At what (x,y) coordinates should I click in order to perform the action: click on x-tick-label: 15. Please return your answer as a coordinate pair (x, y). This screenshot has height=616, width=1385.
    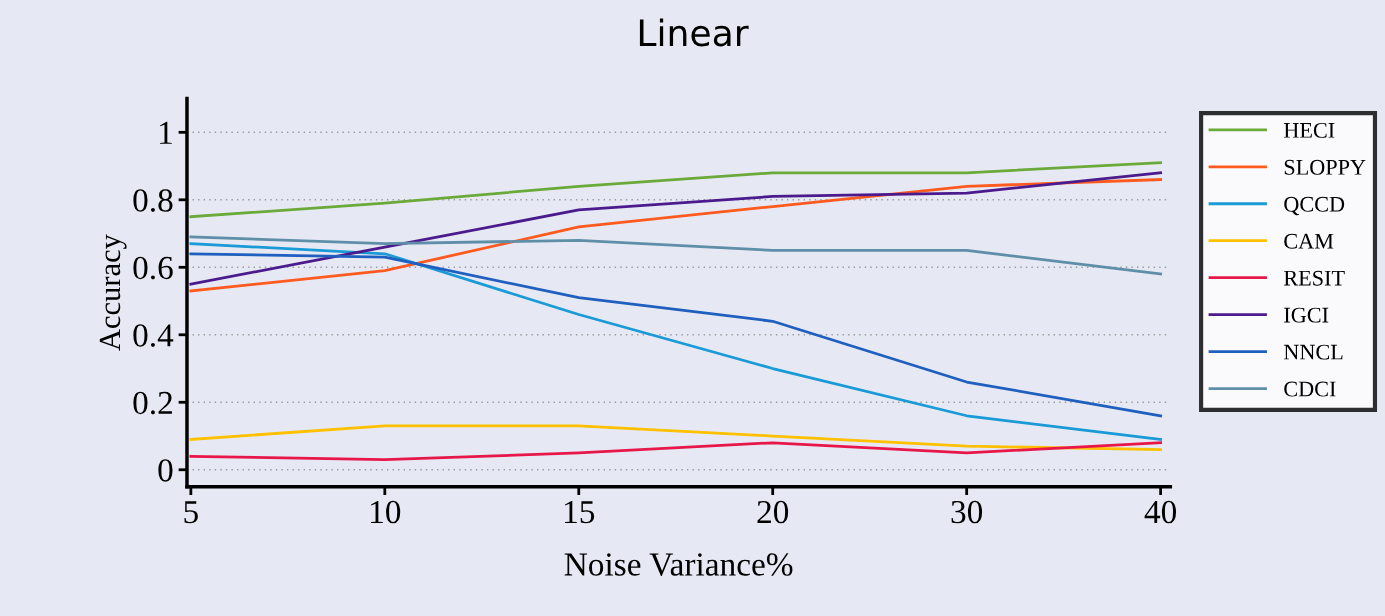
    Looking at the image, I should click on (580, 512).